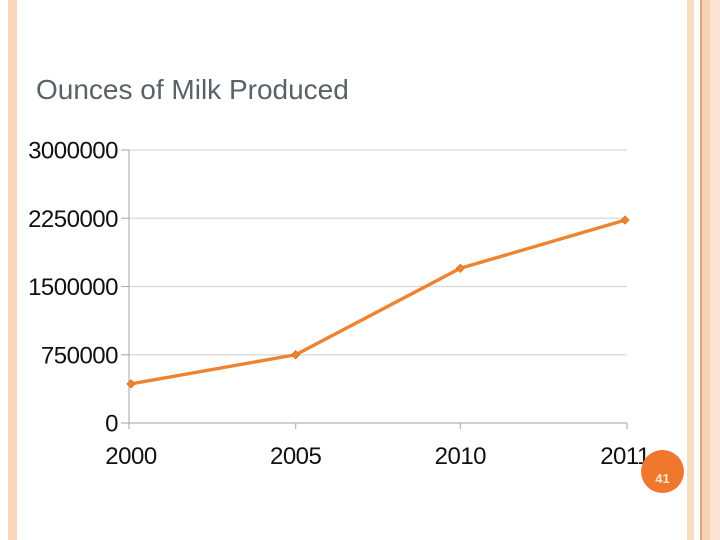  Describe the element at coordinates (111, 424) in the screenshot. I see `y-axis-tick-label: 0` at that location.